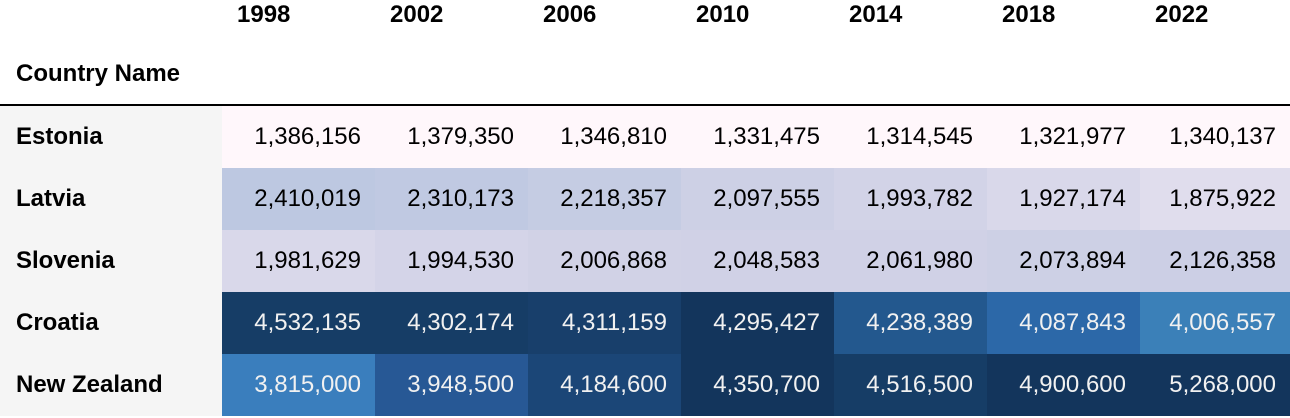 The image size is (1290, 418). I want to click on table-cell: 1,981,629, so click(298, 261).